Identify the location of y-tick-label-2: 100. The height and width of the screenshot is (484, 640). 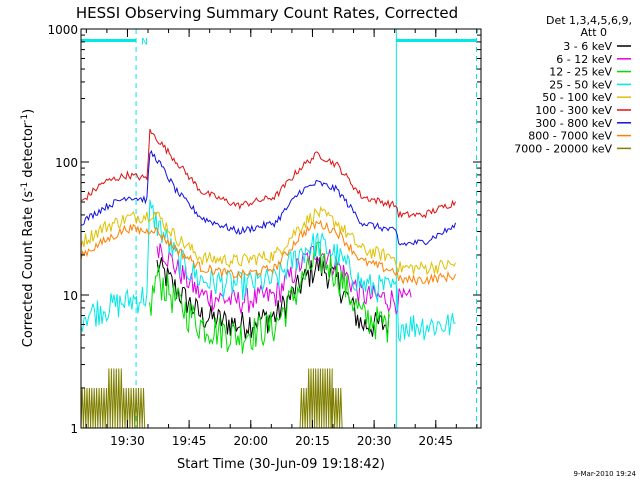
(66, 163).